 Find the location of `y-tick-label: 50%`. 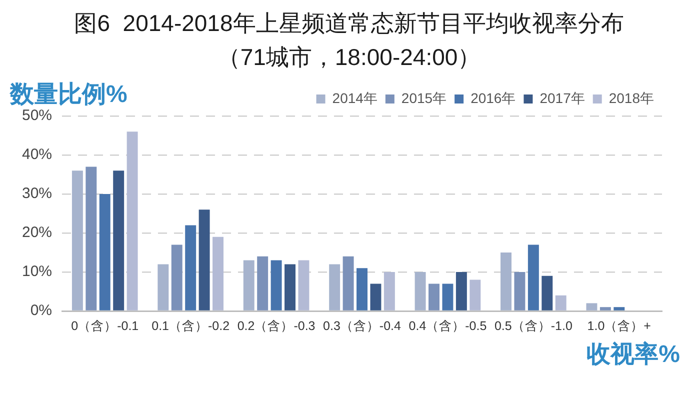

y-tick-label: 50% is located at coordinates (37, 115).